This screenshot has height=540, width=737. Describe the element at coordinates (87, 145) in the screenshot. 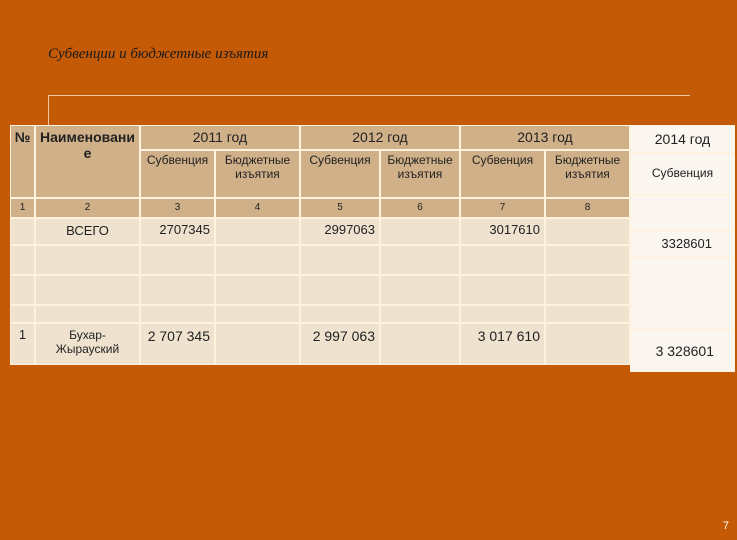

I see `cell-text: Наименование` at that location.